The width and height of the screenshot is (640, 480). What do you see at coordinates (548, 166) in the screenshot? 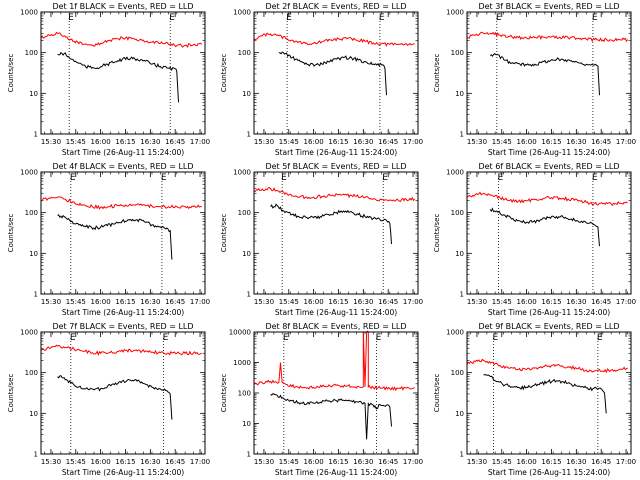
I see `chart-title: Det 6f BLACK = Events, RED = LLD` at bounding box center [548, 166].